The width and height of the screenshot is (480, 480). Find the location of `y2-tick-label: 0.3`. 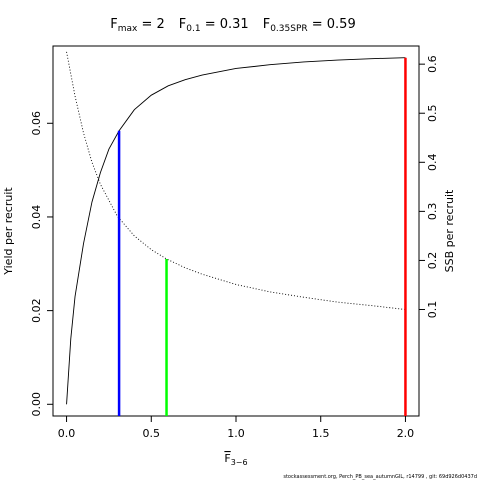

y2-tick-label: 0.3 is located at coordinates (432, 212).